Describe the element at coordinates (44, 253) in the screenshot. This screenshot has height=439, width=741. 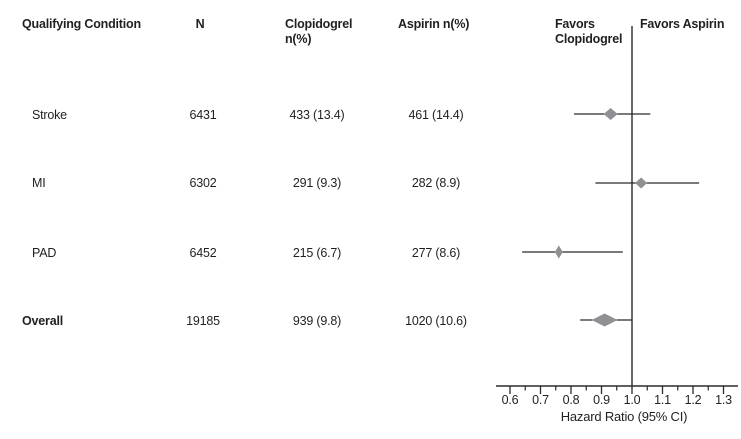
I see `row-label-pad: PAD` at that location.